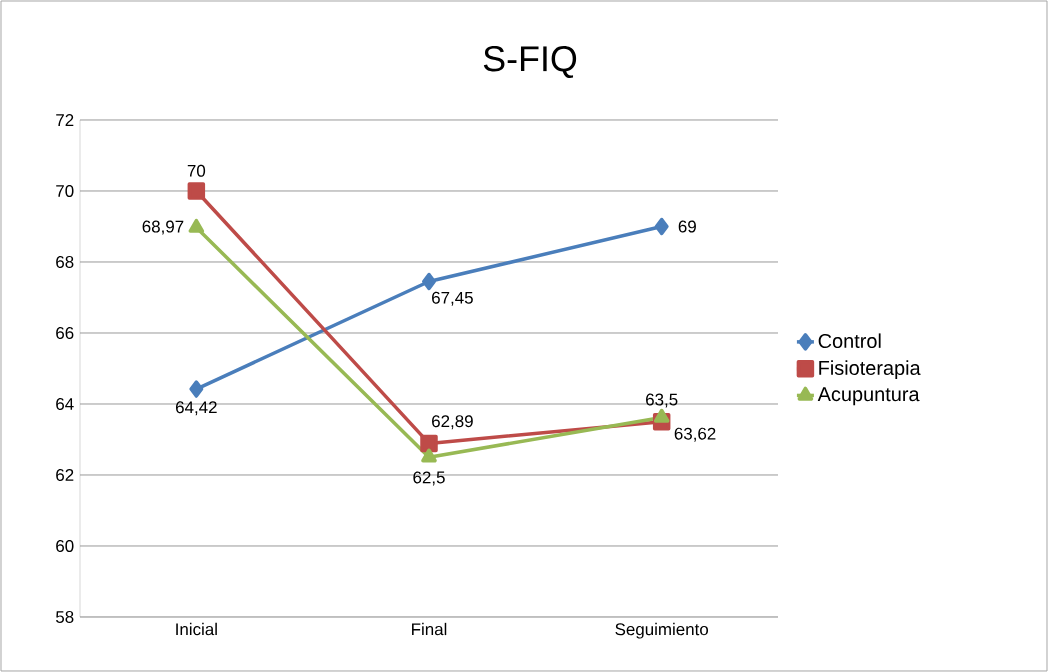 The width and height of the screenshot is (1048, 672). Describe the element at coordinates (868, 396) in the screenshot. I see `legend-label: Acupuntura` at that location.